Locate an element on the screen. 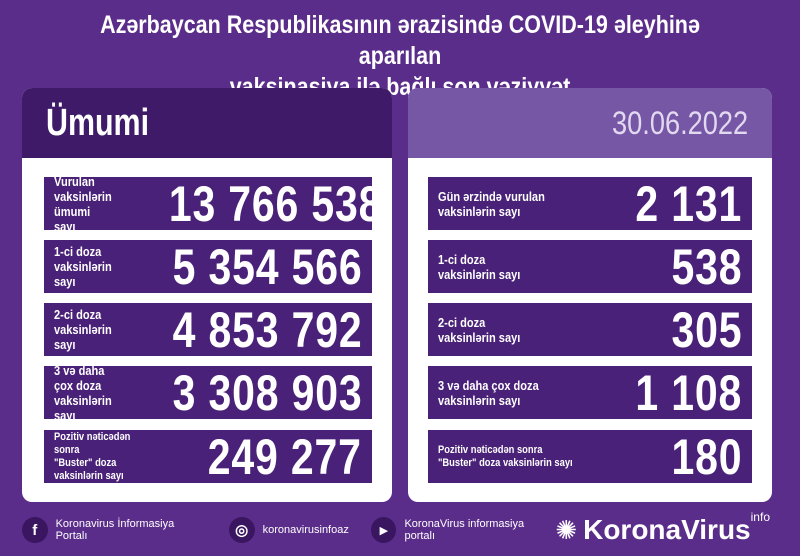  stat-row: 3 və daha çox doza vaksinlərin sayı 1 108 is located at coordinates (590, 392).